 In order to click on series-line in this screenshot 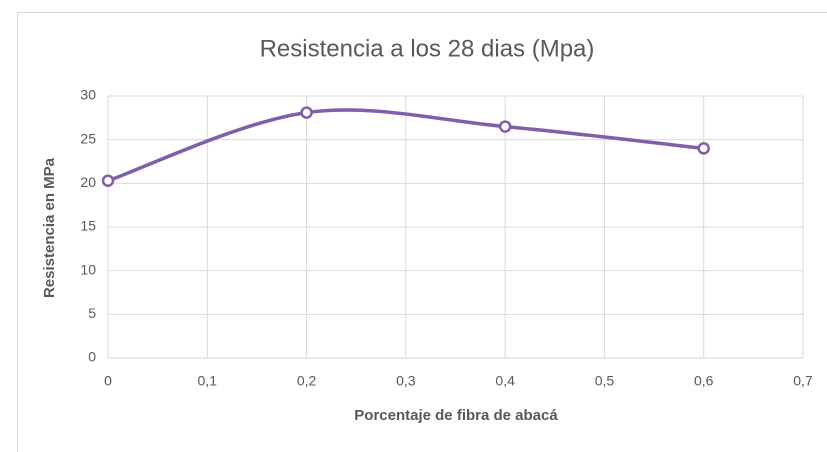, I will do `click(405, 145)`.